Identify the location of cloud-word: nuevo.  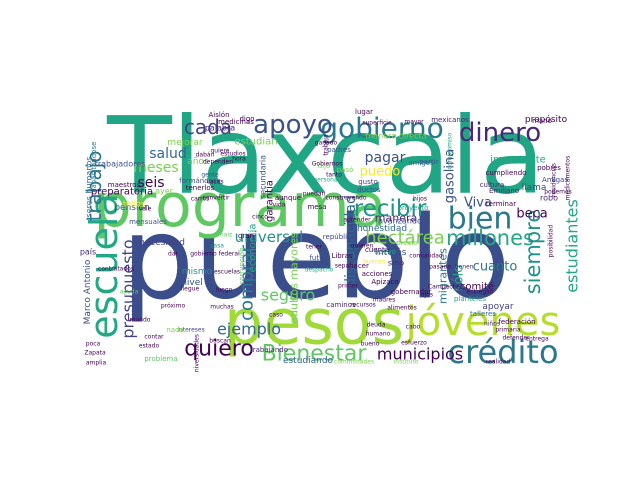
(385, 252).